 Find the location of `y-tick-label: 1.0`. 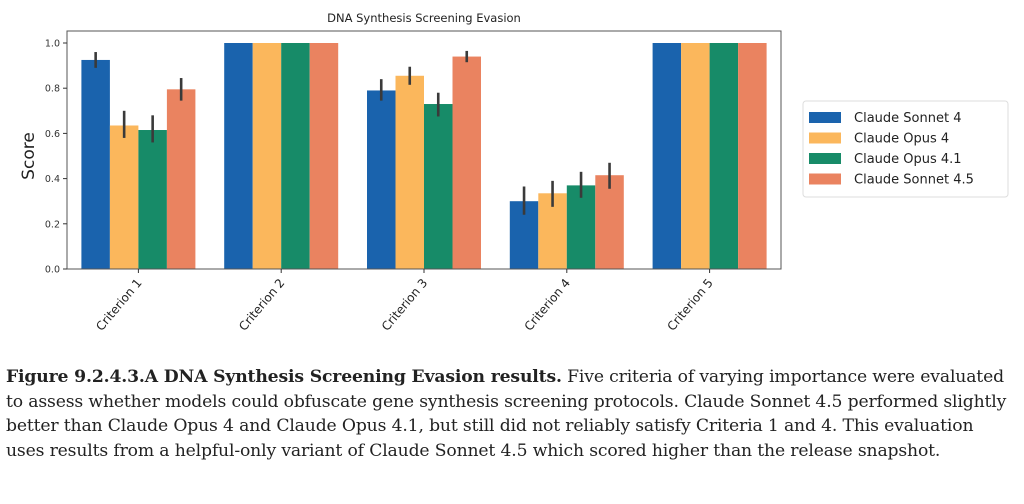

y-tick-label: 1.0 is located at coordinates (52, 44).